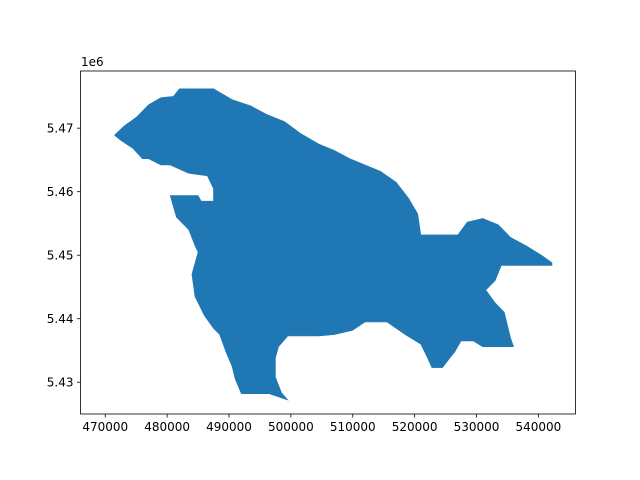 The height and width of the screenshot is (480, 640). I want to click on x-tick-label: 510000, so click(353, 427).